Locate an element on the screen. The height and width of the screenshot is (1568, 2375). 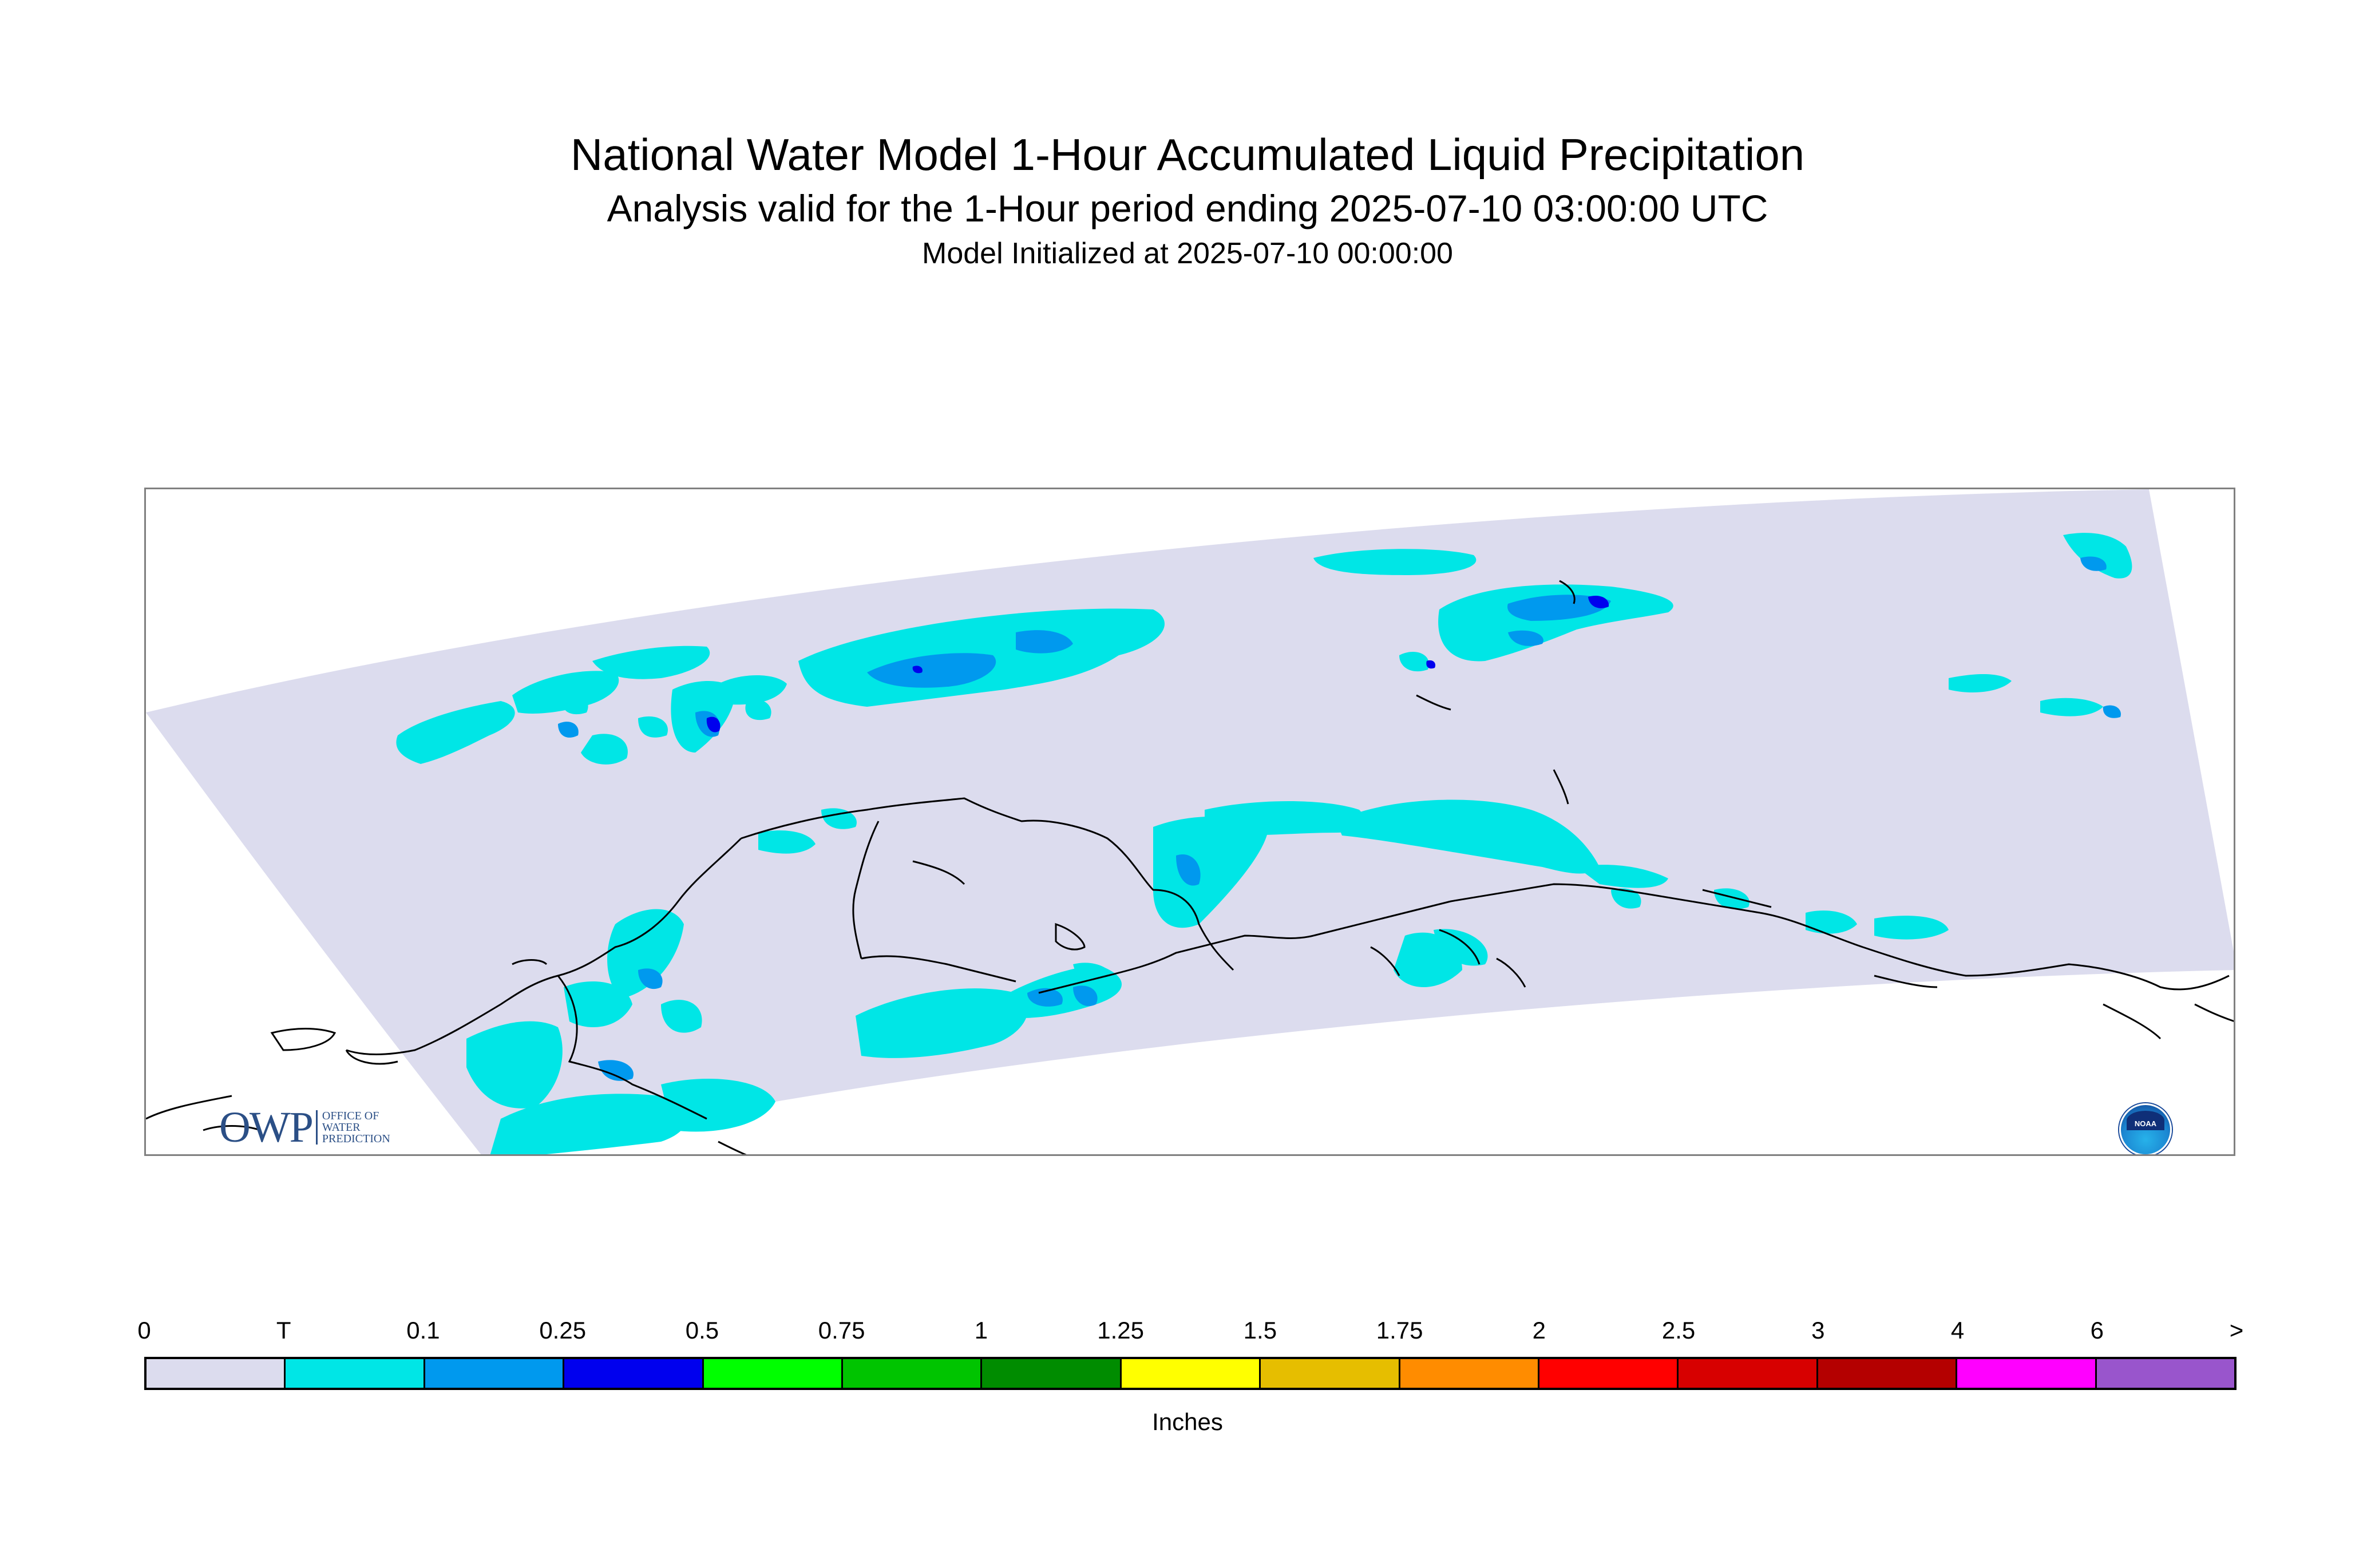
model-init-time: Model Initialized at 2025-07-10 00:00:00 is located at coordinates (1187, 253).